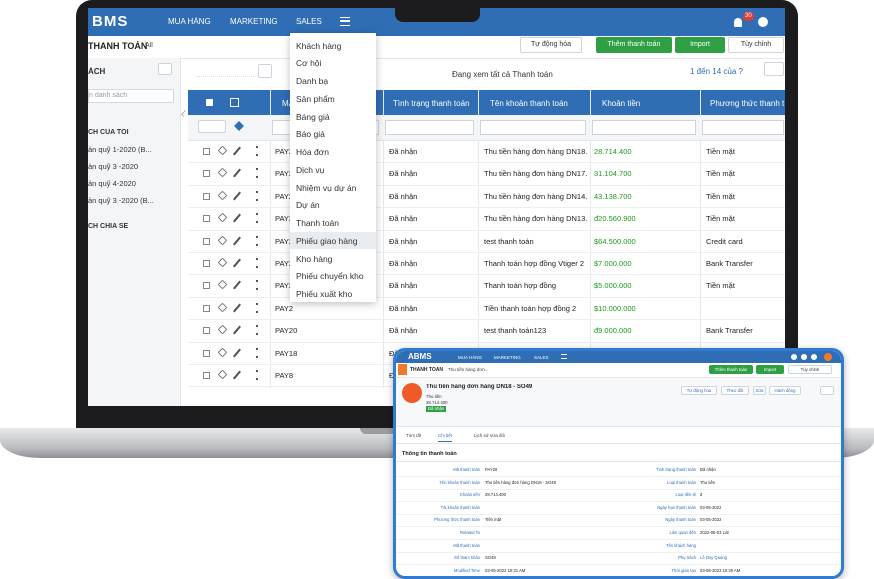 The width and height of the screenshot is (874, 579). Describe the element at coordinates (735, 390) in the screenshot. I see `record-action: Theo dõi` at that location.